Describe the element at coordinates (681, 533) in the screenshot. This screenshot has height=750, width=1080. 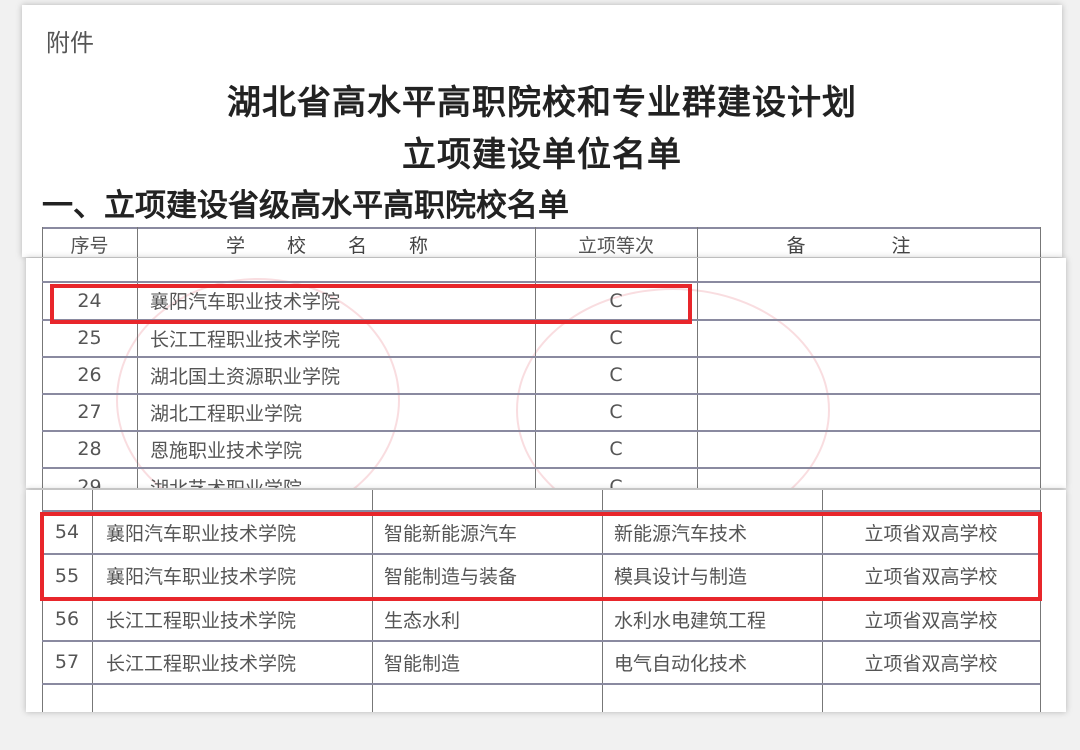
I see `row-major: 新能源汽车技术` at that location.